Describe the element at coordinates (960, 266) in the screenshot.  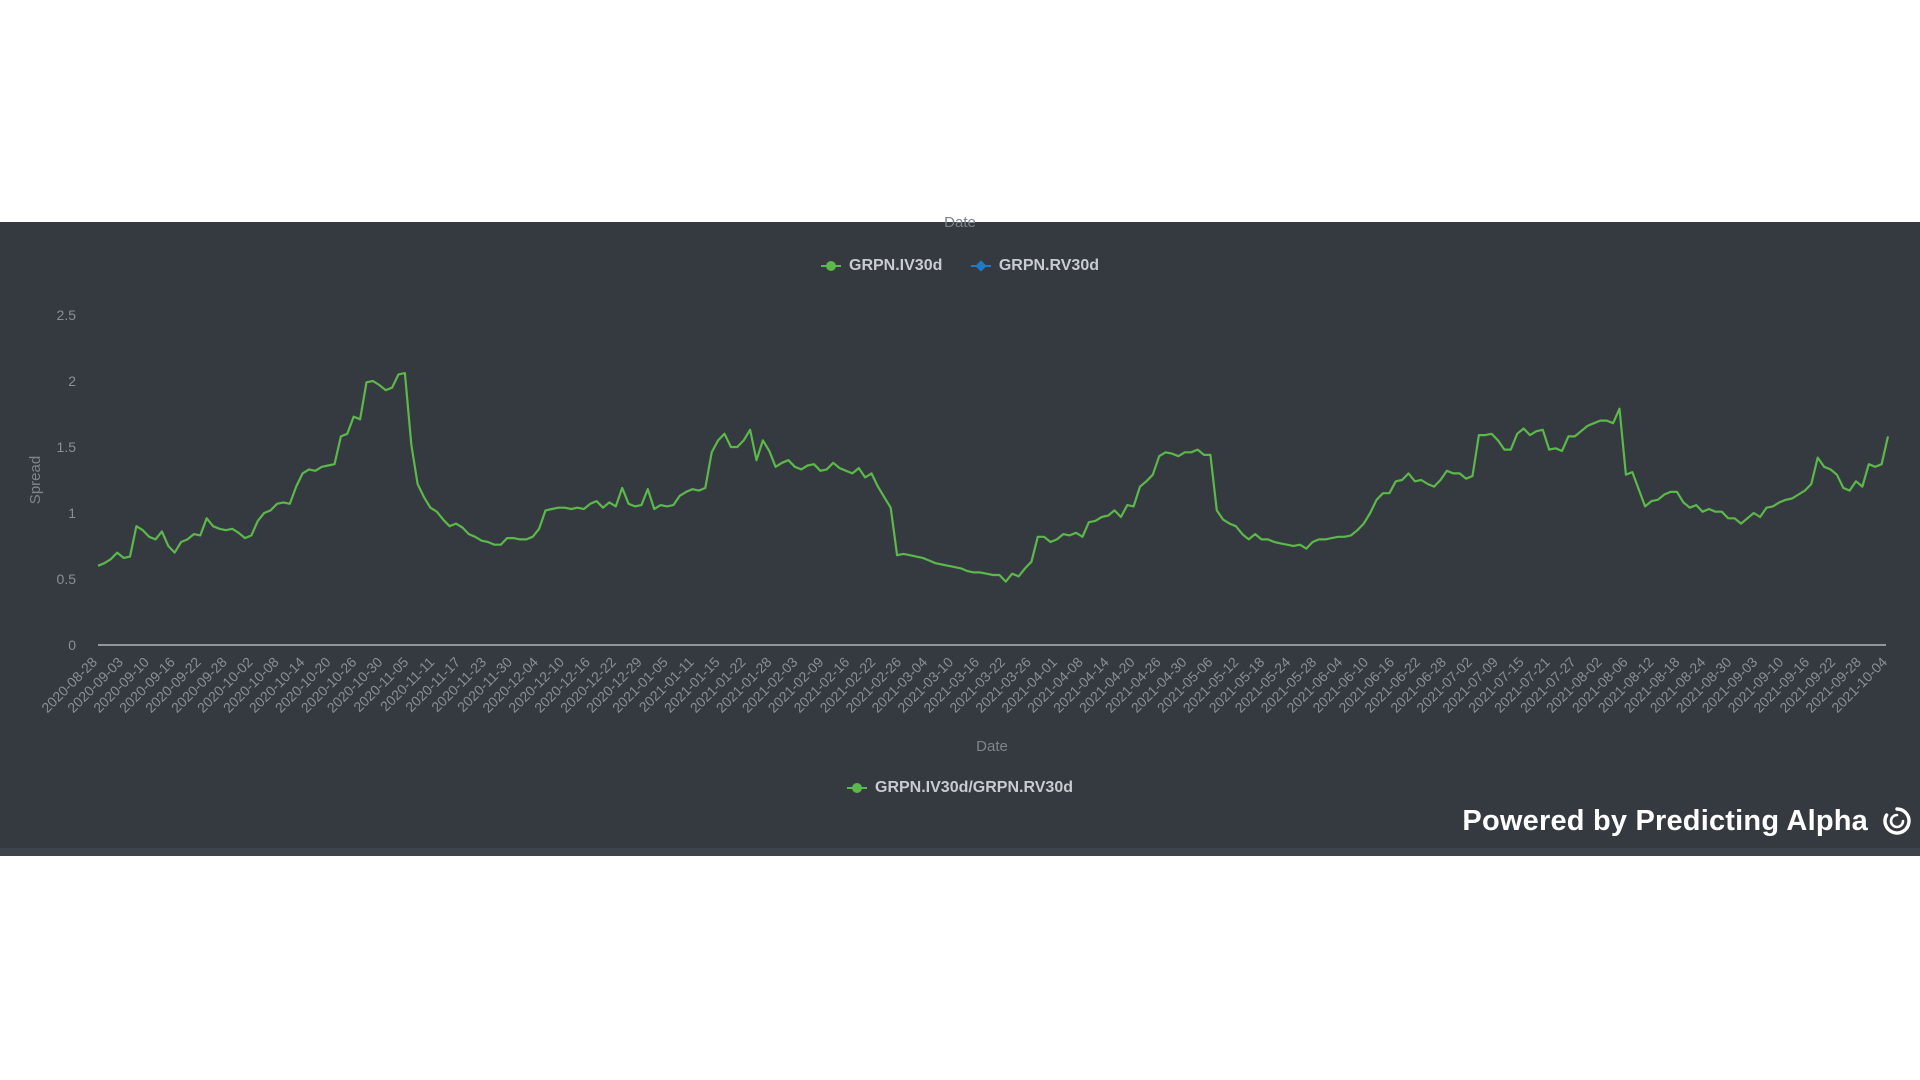
I see `top-legend: GRPN.IV30d GRPN.RV30d` at that location.